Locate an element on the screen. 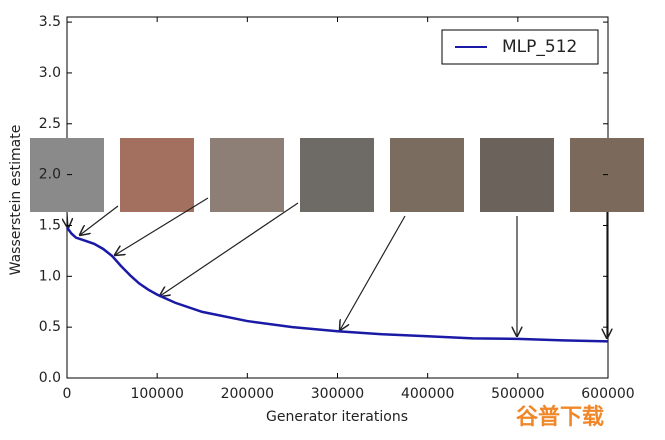  y-tick-label: 1.5 is located at coordinates (50, 225).